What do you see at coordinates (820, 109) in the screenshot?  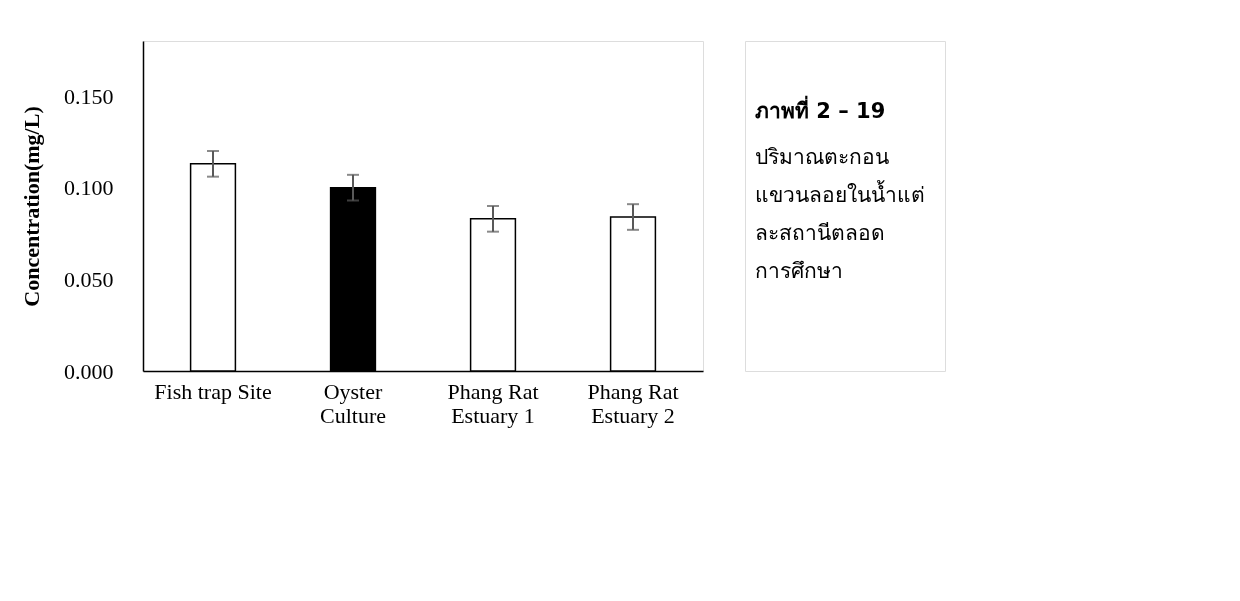 I see `text: ภาพที่ 2 – 19` at bounding box center [820, 109].